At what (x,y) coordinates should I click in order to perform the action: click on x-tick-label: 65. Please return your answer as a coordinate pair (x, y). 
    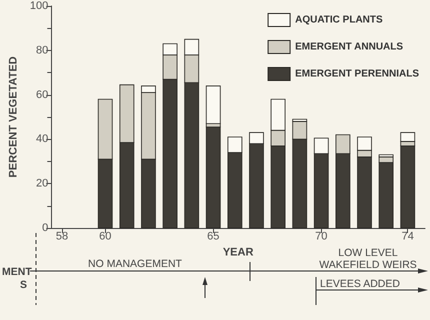
    Looking at the image, I should click on (213, 236).